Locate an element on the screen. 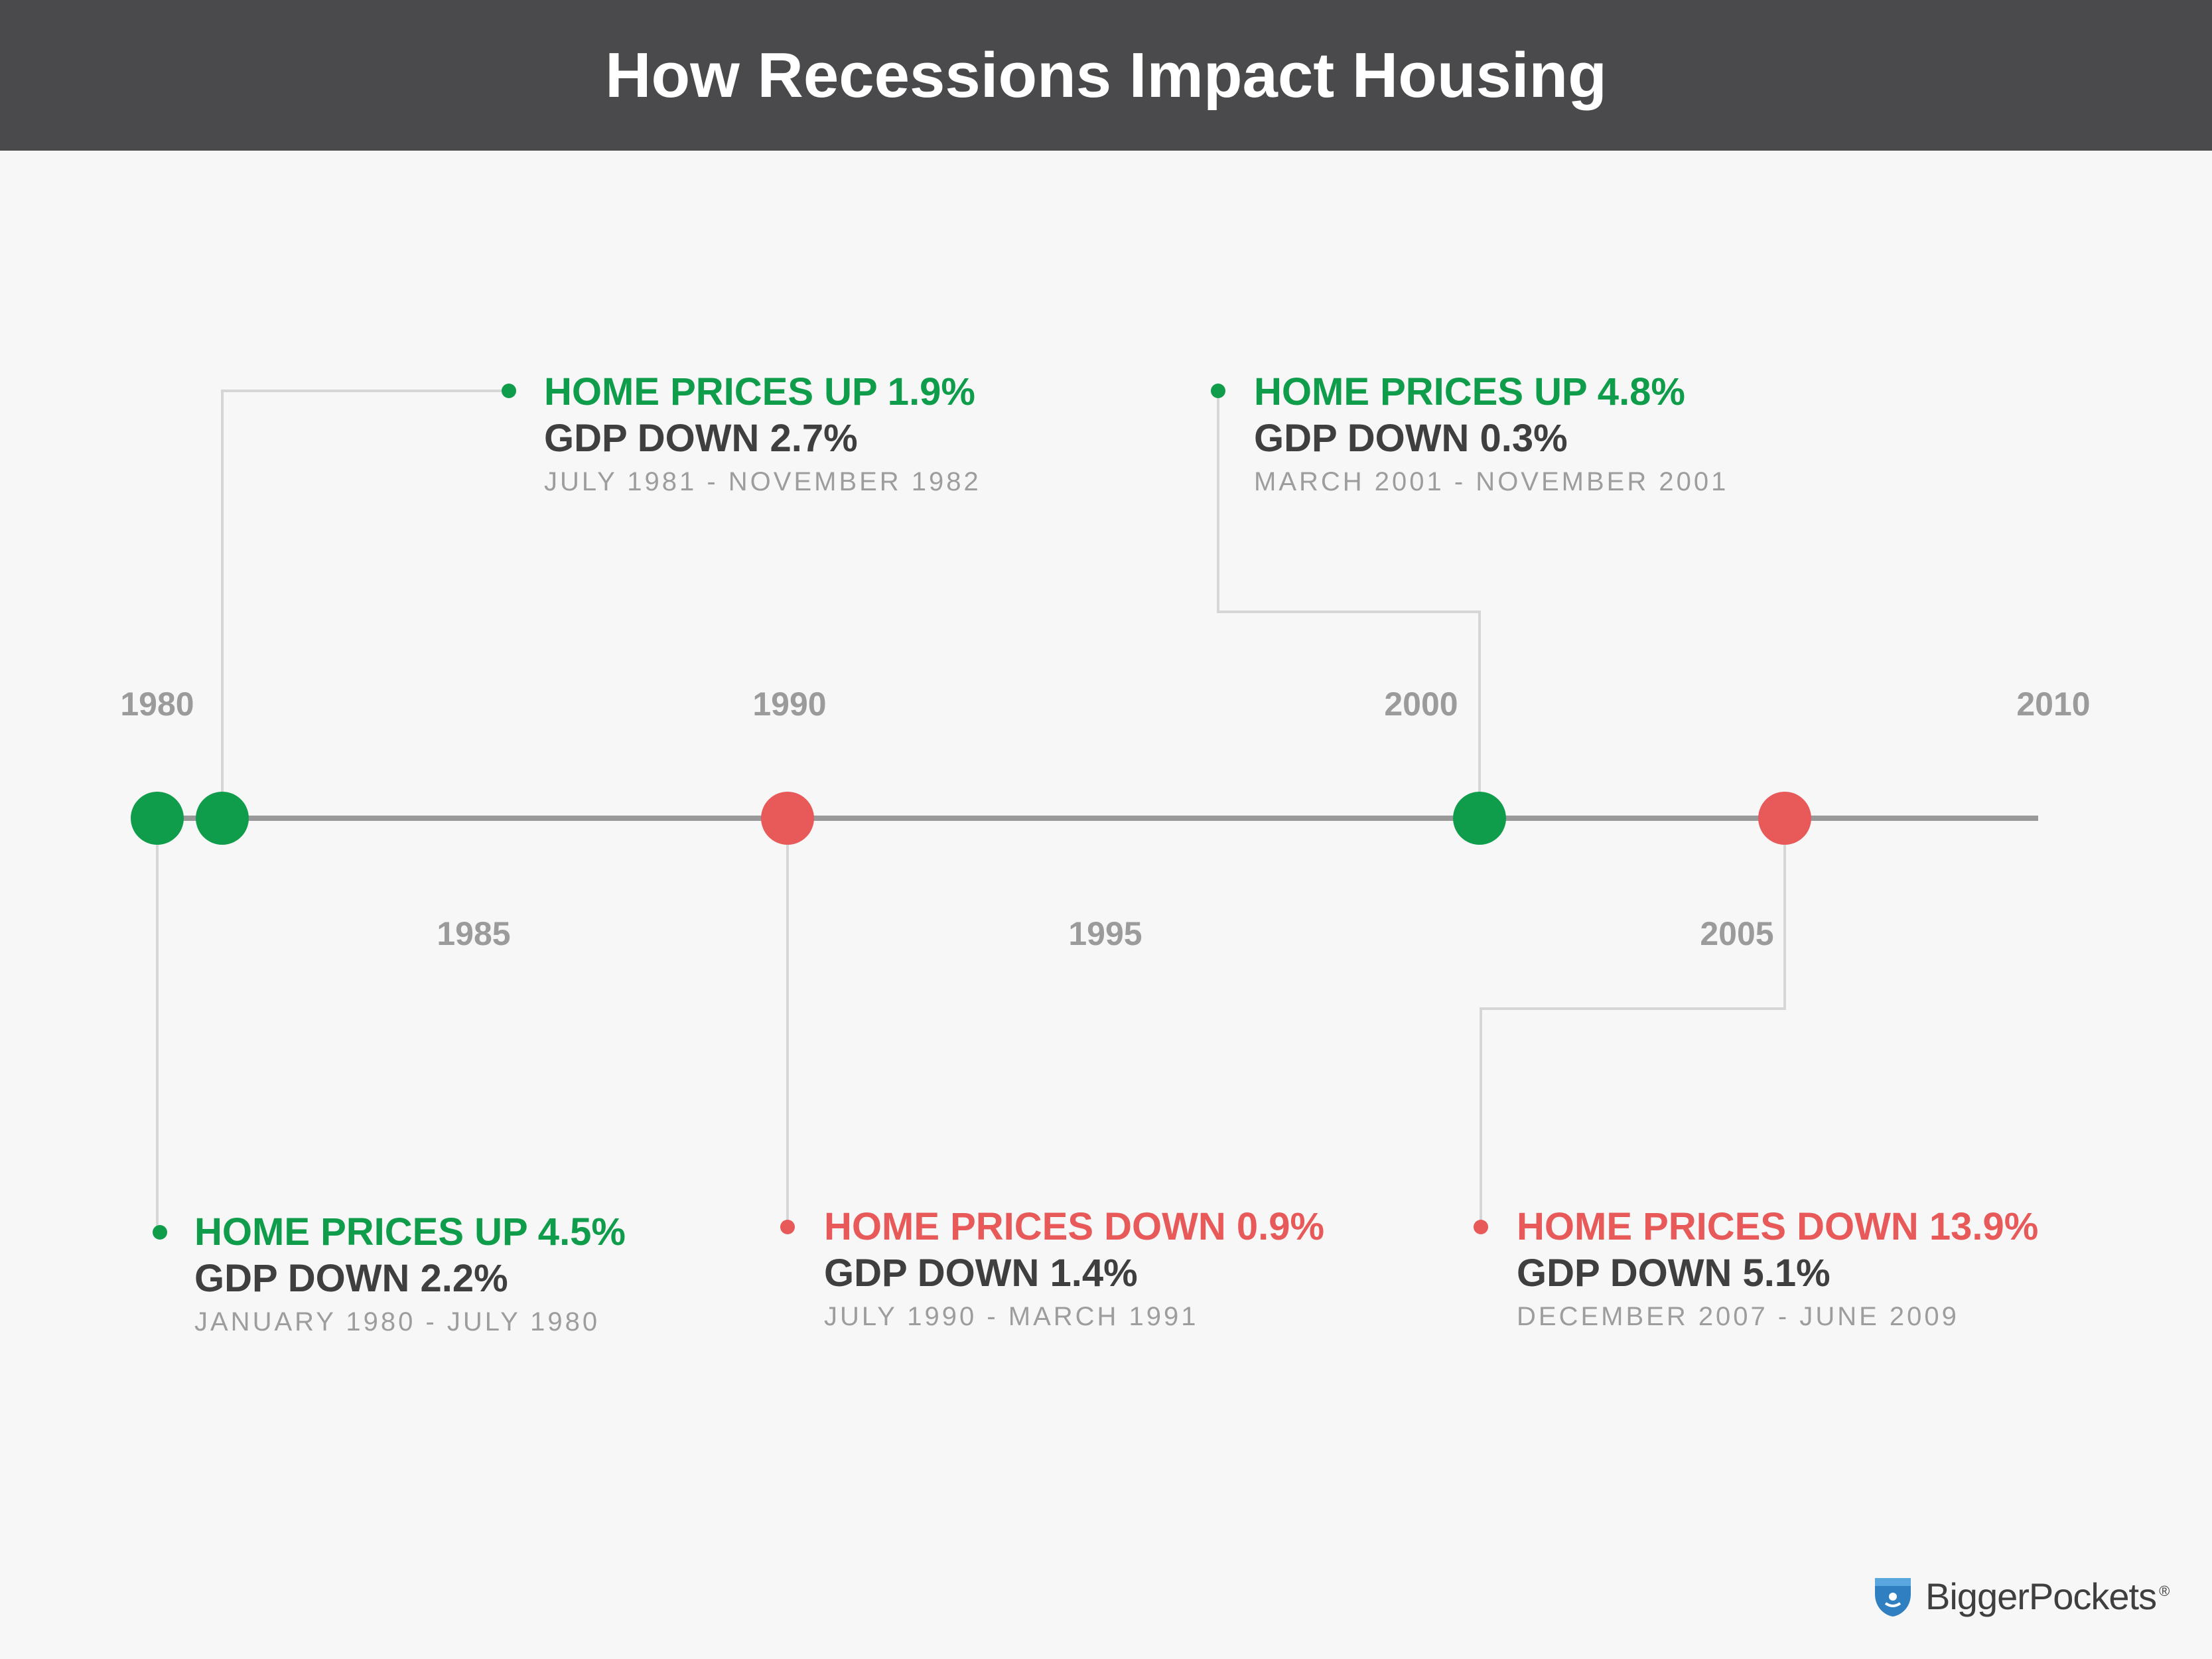 This screenshot has width=2212, height=1659. year-label: 1980 is located at coordinates (157, 704).